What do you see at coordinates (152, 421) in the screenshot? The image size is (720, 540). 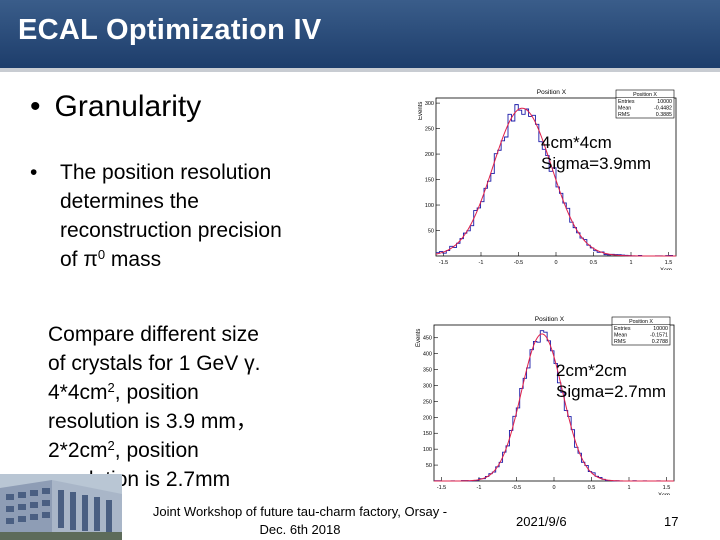 I see `para-line: resolution is 3.9 mm，` at bounding box center [152, 421].